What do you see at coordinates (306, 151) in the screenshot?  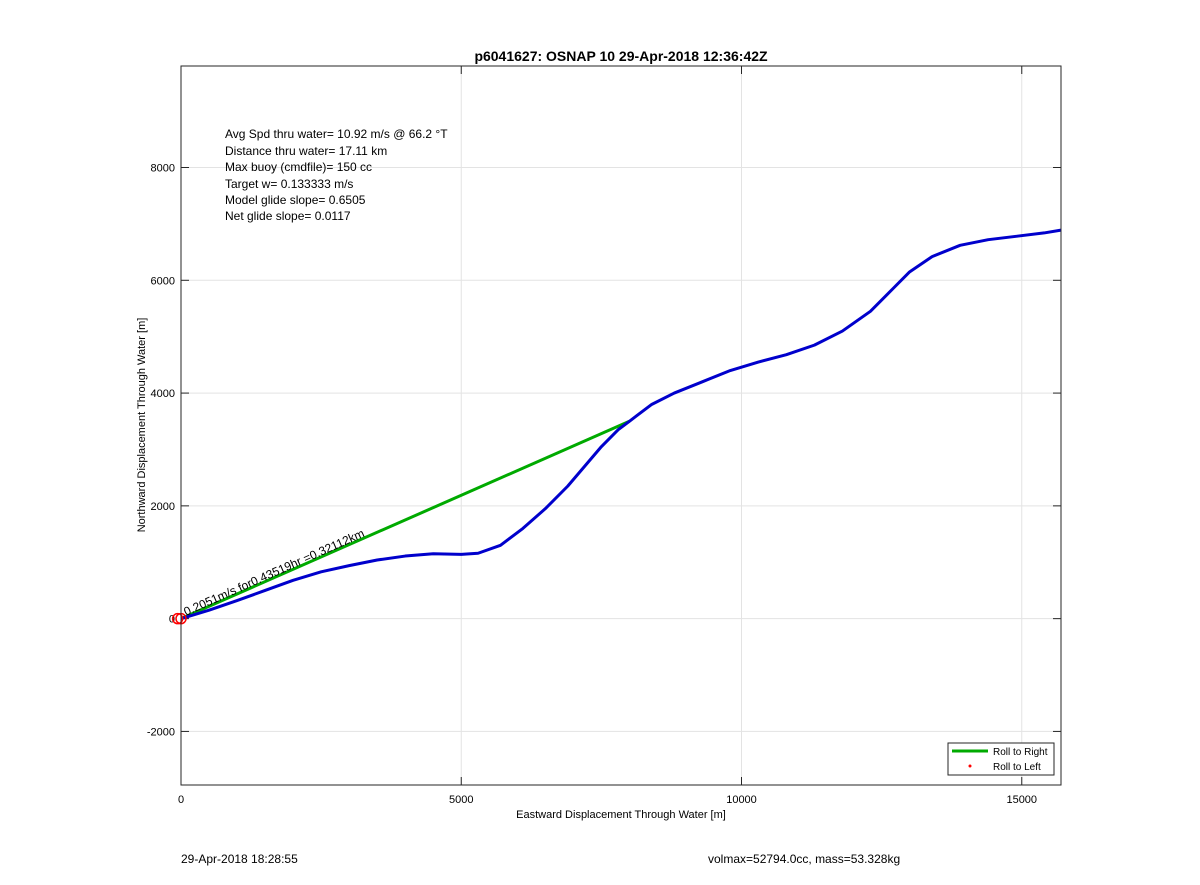 I see `info-line: Distance thru water= 17.11 km` at bounding box center [306, 151].